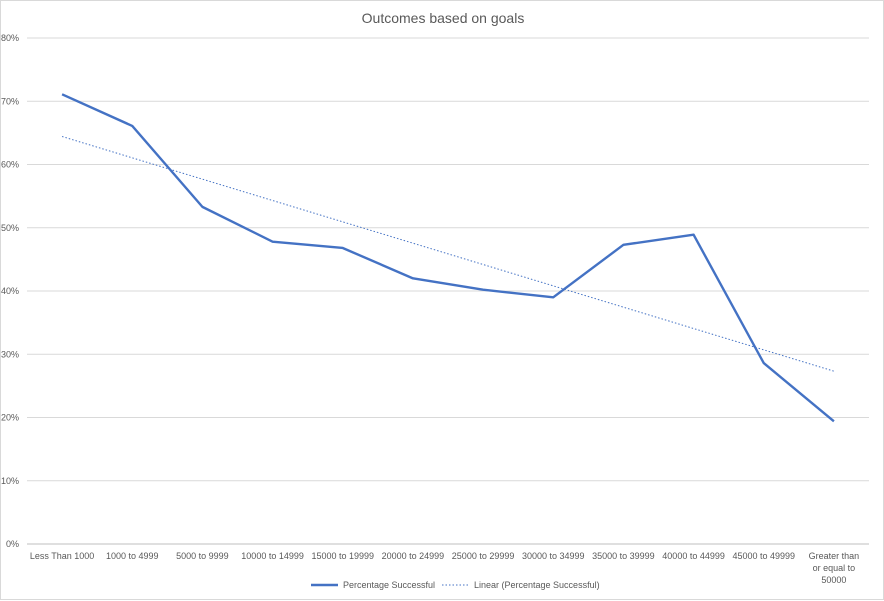  Describe the element at coordinates (62, 556) in the screenshot. I see `x-tick-label: Less Than 1000` at that location.